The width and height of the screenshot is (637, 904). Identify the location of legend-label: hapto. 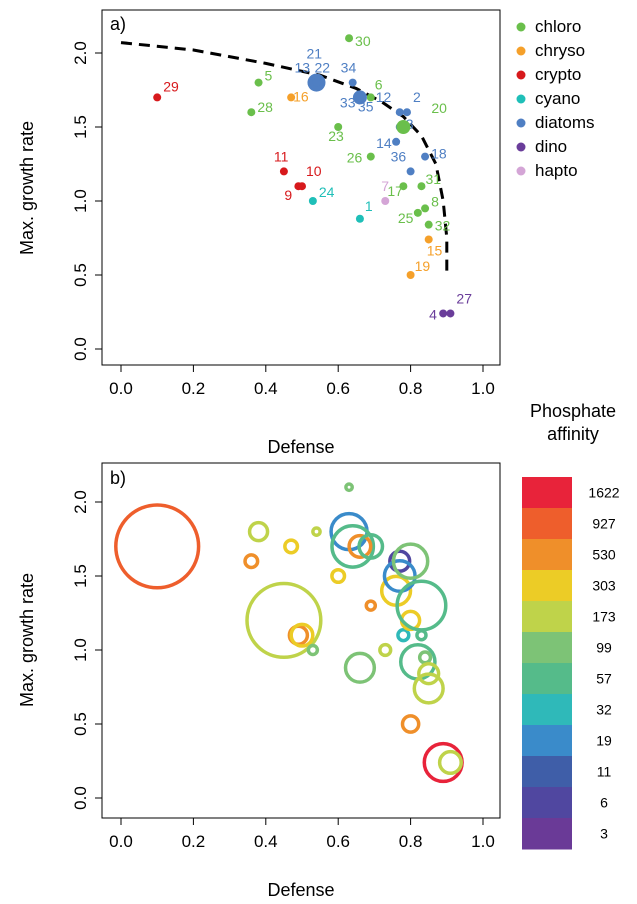
(556, 170).